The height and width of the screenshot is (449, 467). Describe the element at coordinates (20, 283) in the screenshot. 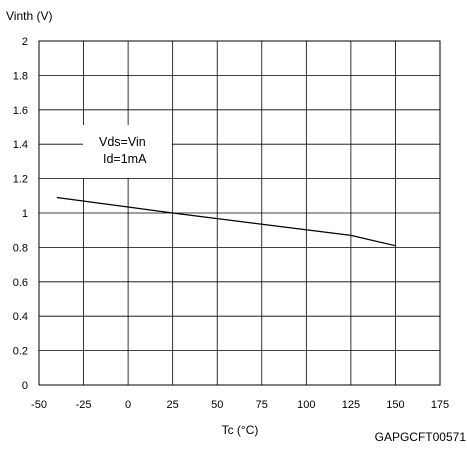

I see `y-tick-label: 0.6` at that location.